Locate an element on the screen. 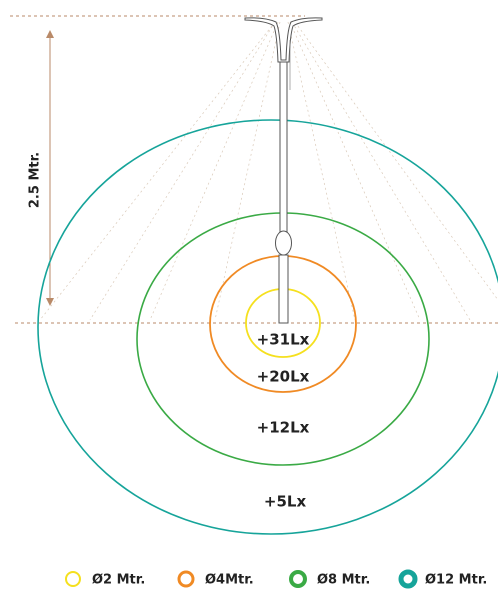 This screenshot has height=598, width=498. height-arrow is located at coordinates (50, 168).